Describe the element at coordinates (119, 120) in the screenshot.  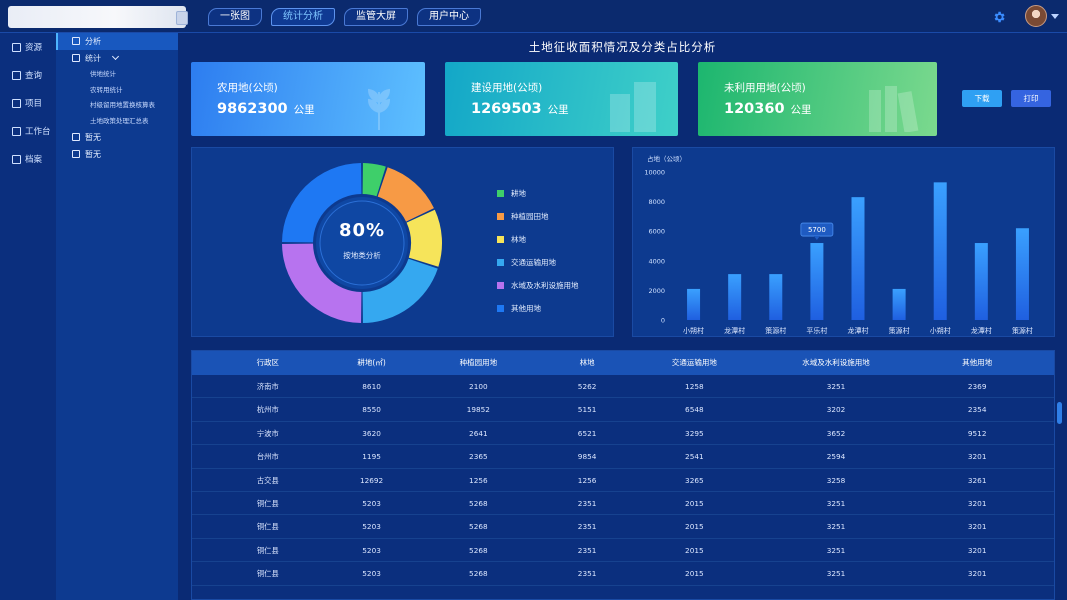
I see `subnav-child-policy: 土地政策处理汇总表` at that location.